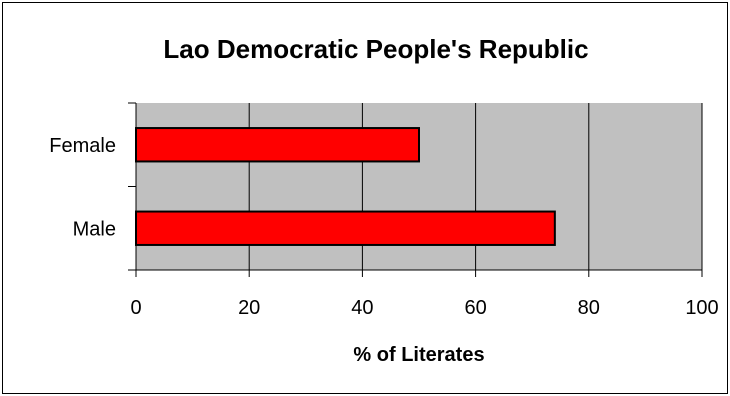  What do you see at coordinates (589, 308) in the screenshot?
I see `x-tick-label: 80` at bounding box center [589, 308].